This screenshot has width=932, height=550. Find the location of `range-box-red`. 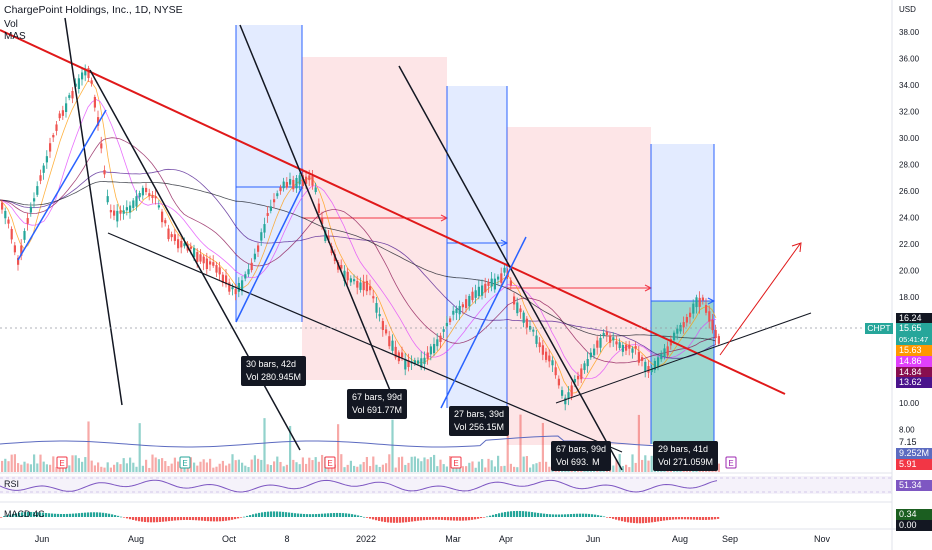

range-box-red is located at coordinates (579, 286).